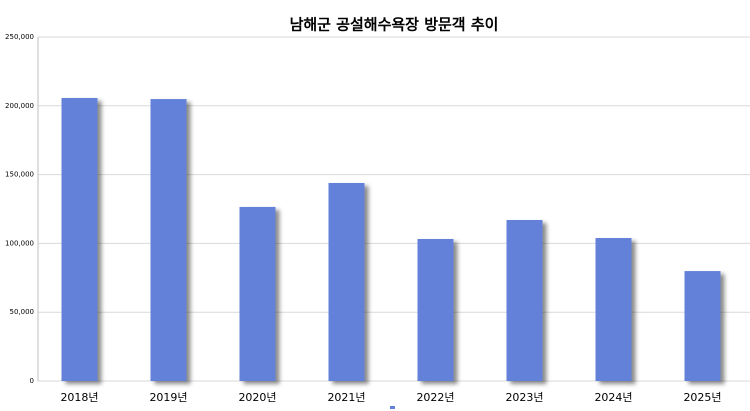 This screenshot has width=750, height=411. I want to click on y-tick-label: 150,000, so click(19, 175).